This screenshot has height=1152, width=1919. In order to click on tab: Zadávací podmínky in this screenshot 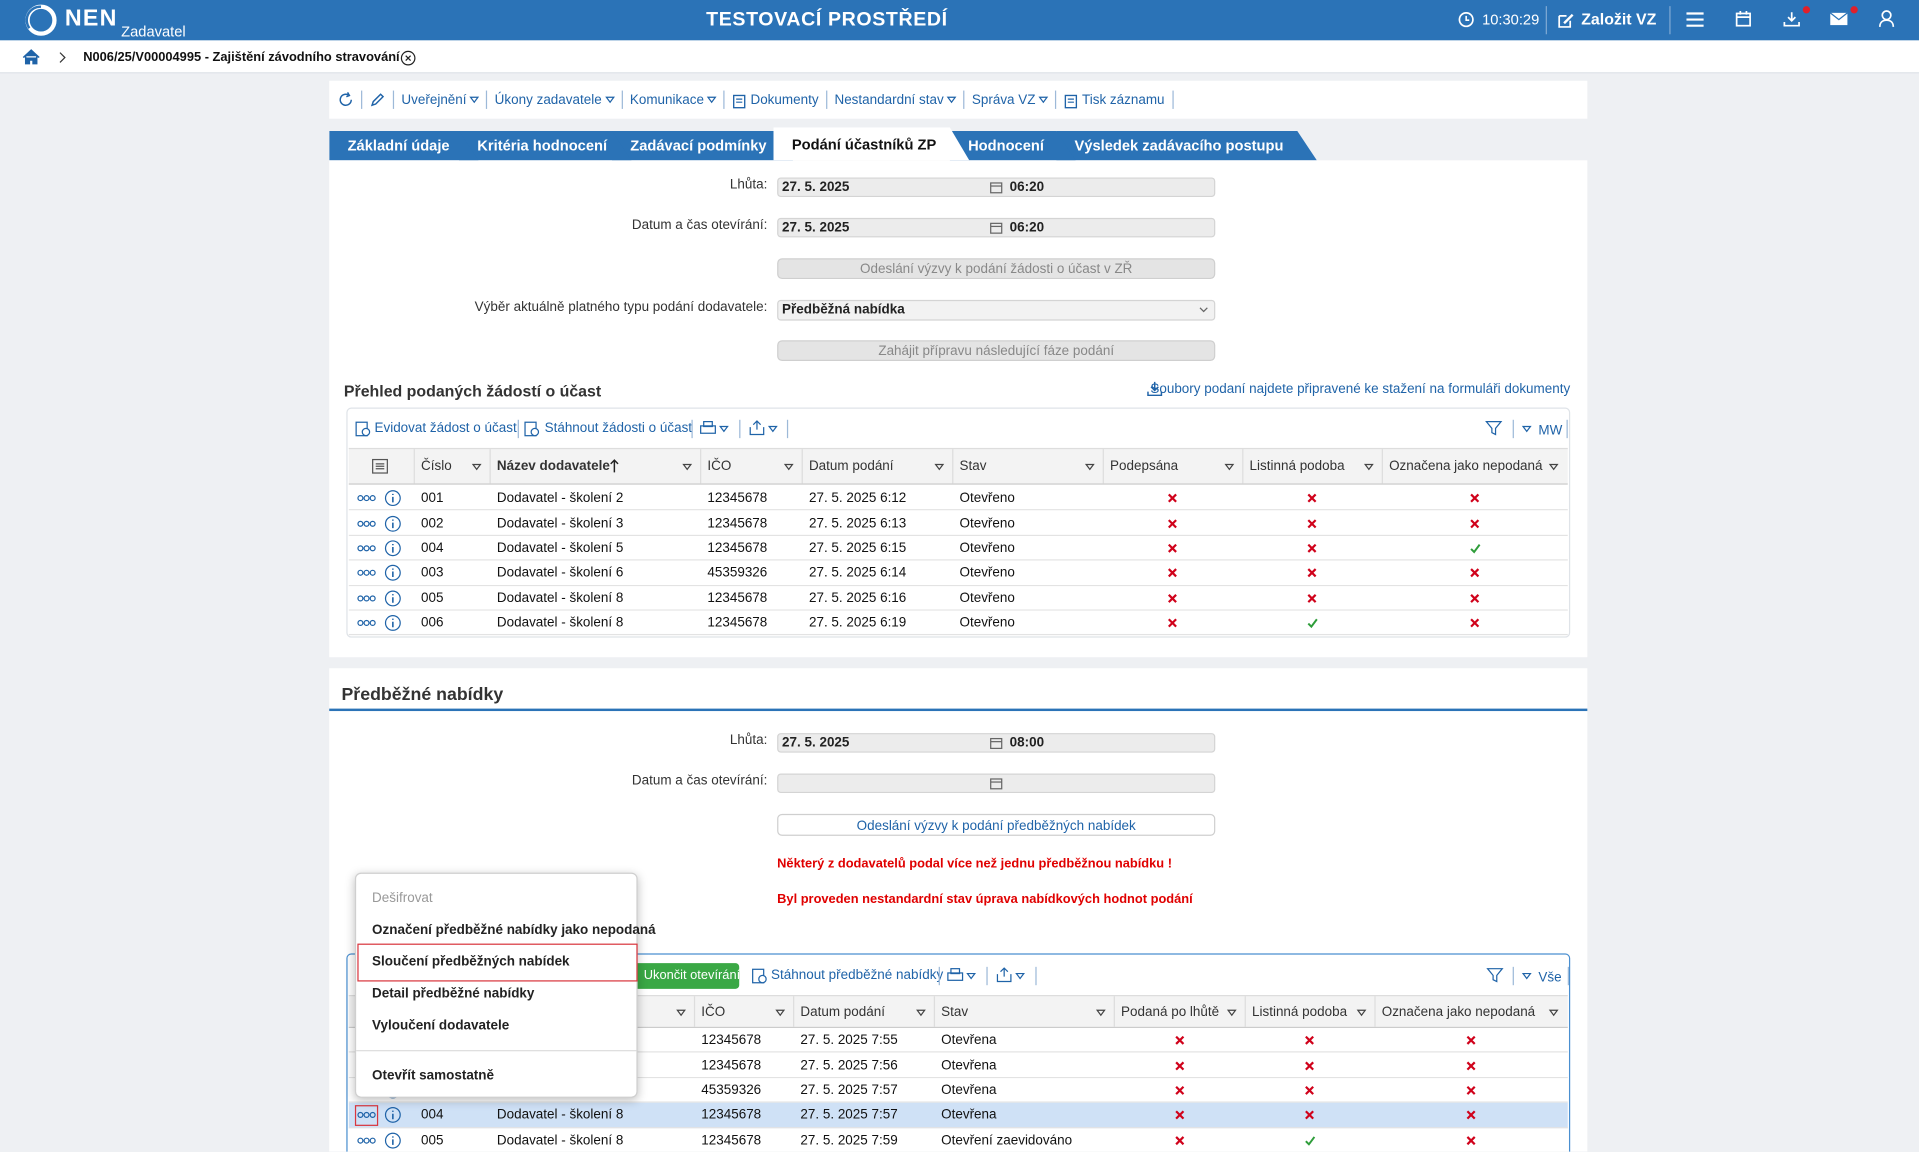, I will do `click(702, 145)`.